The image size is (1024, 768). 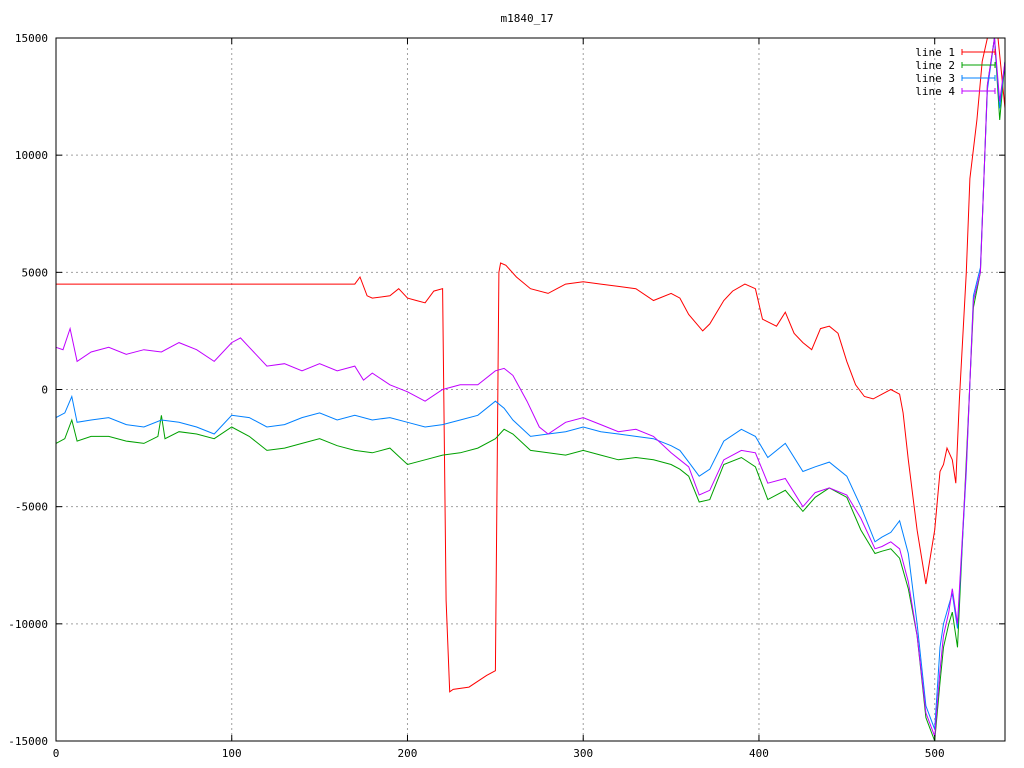 What do you see at coordinates (759, 753) in the screenshot?
I see `x-tick-label: 400` at bounding box center [759, 753].